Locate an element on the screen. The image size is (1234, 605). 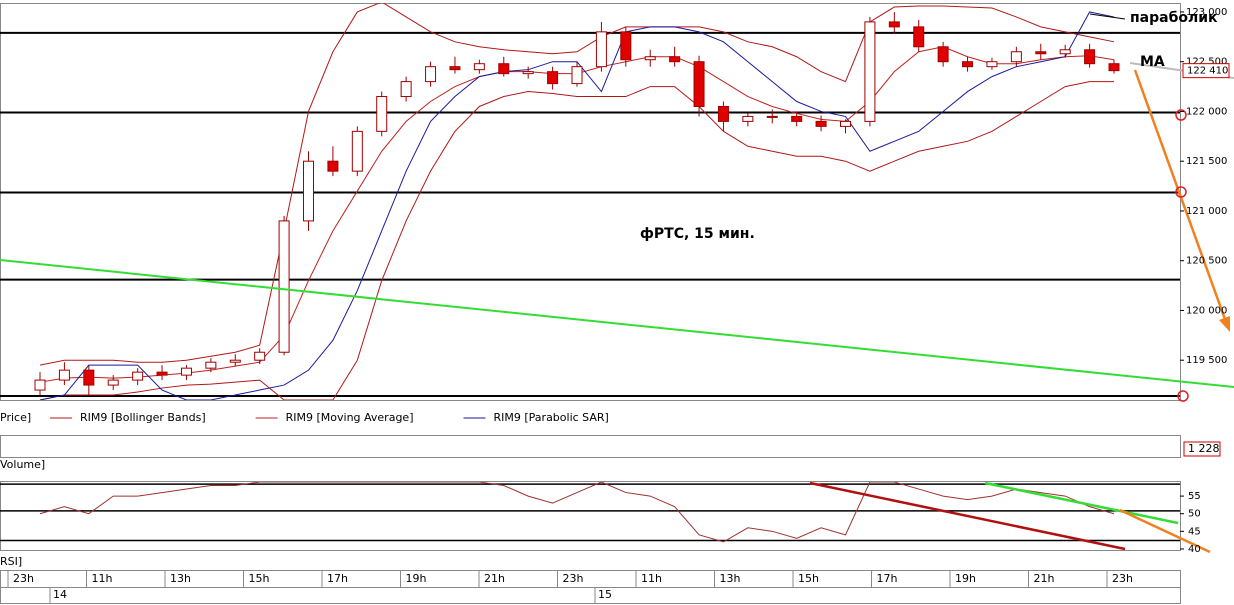
legend-label: RIM9 [Moving Average] is located at coordinates (350, 417).